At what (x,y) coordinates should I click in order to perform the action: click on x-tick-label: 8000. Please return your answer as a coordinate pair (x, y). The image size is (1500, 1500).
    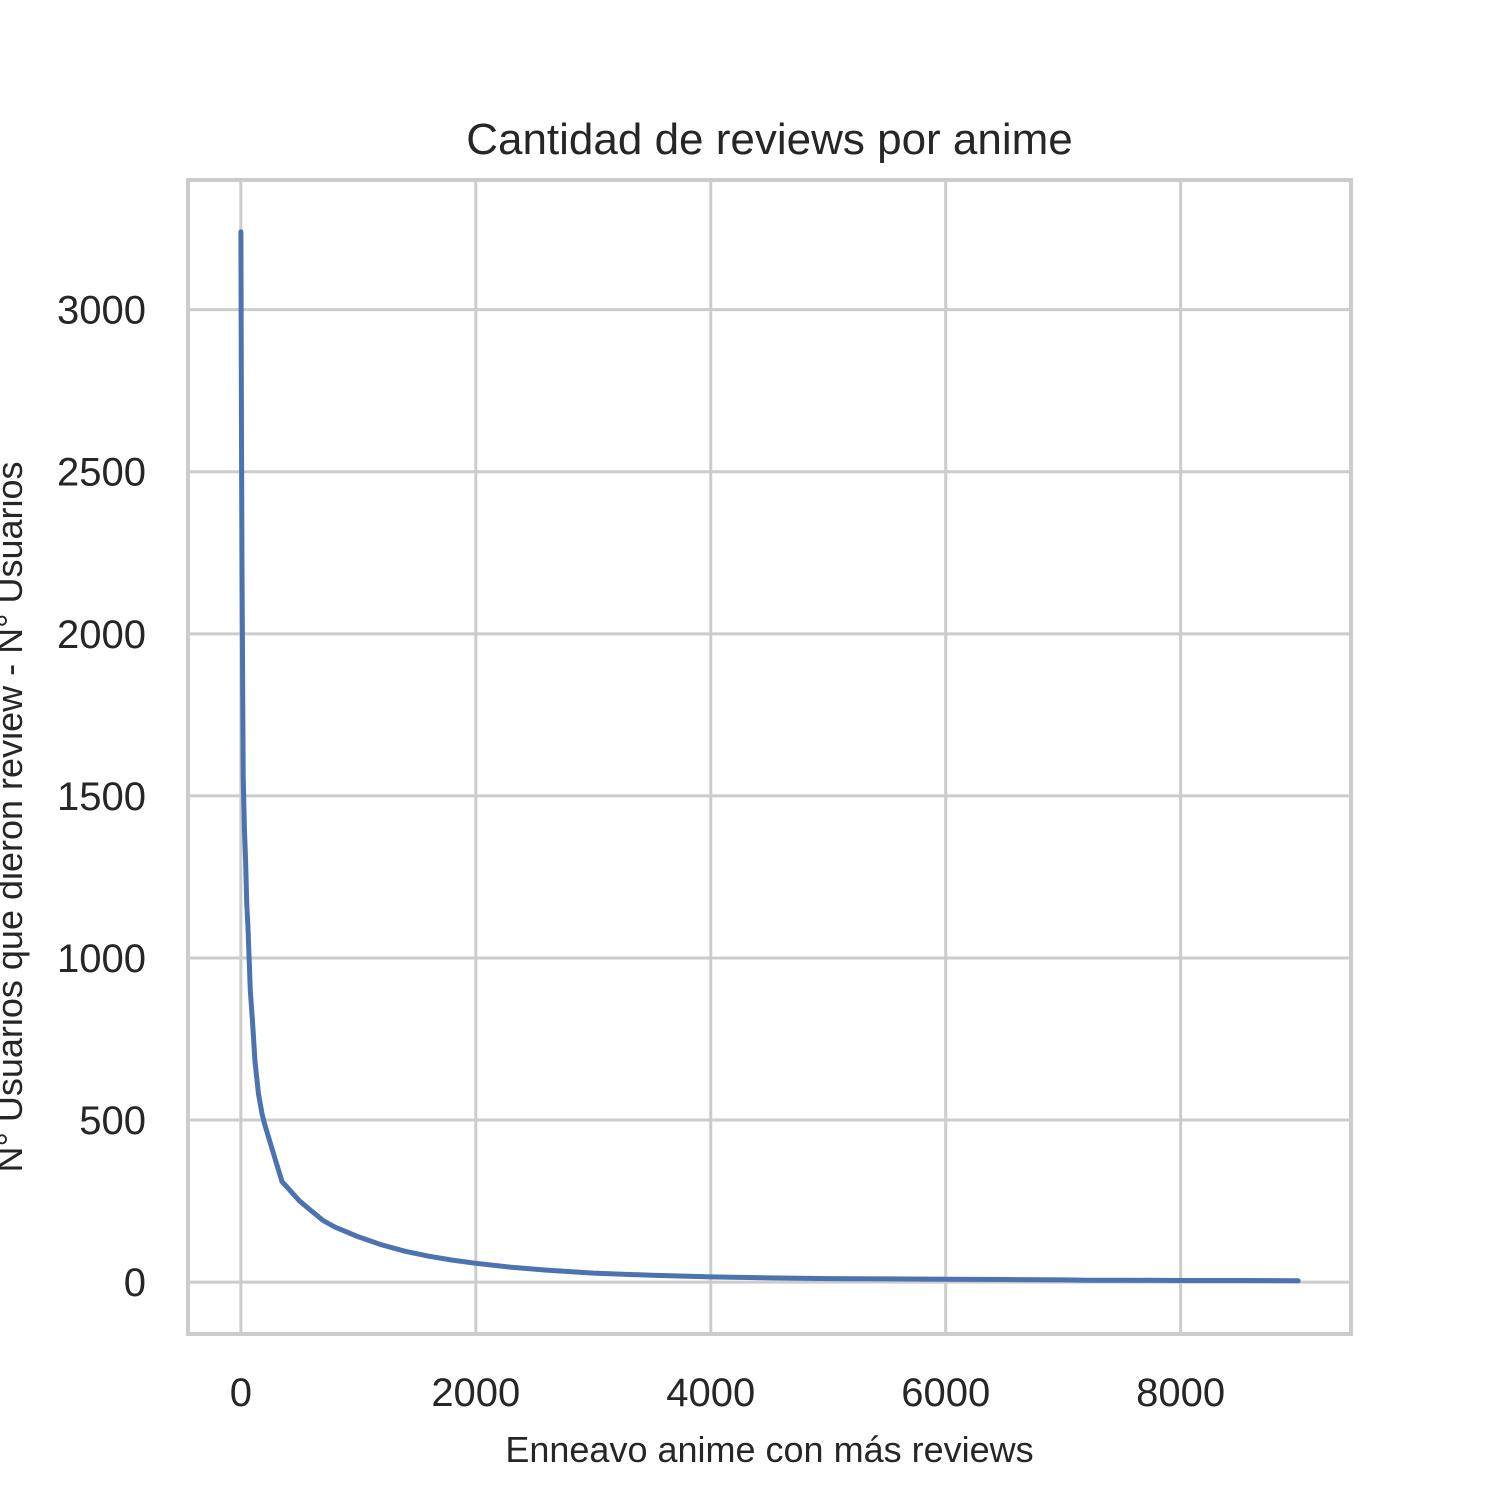
    Looking at the image, I should click on (1180, 1393).